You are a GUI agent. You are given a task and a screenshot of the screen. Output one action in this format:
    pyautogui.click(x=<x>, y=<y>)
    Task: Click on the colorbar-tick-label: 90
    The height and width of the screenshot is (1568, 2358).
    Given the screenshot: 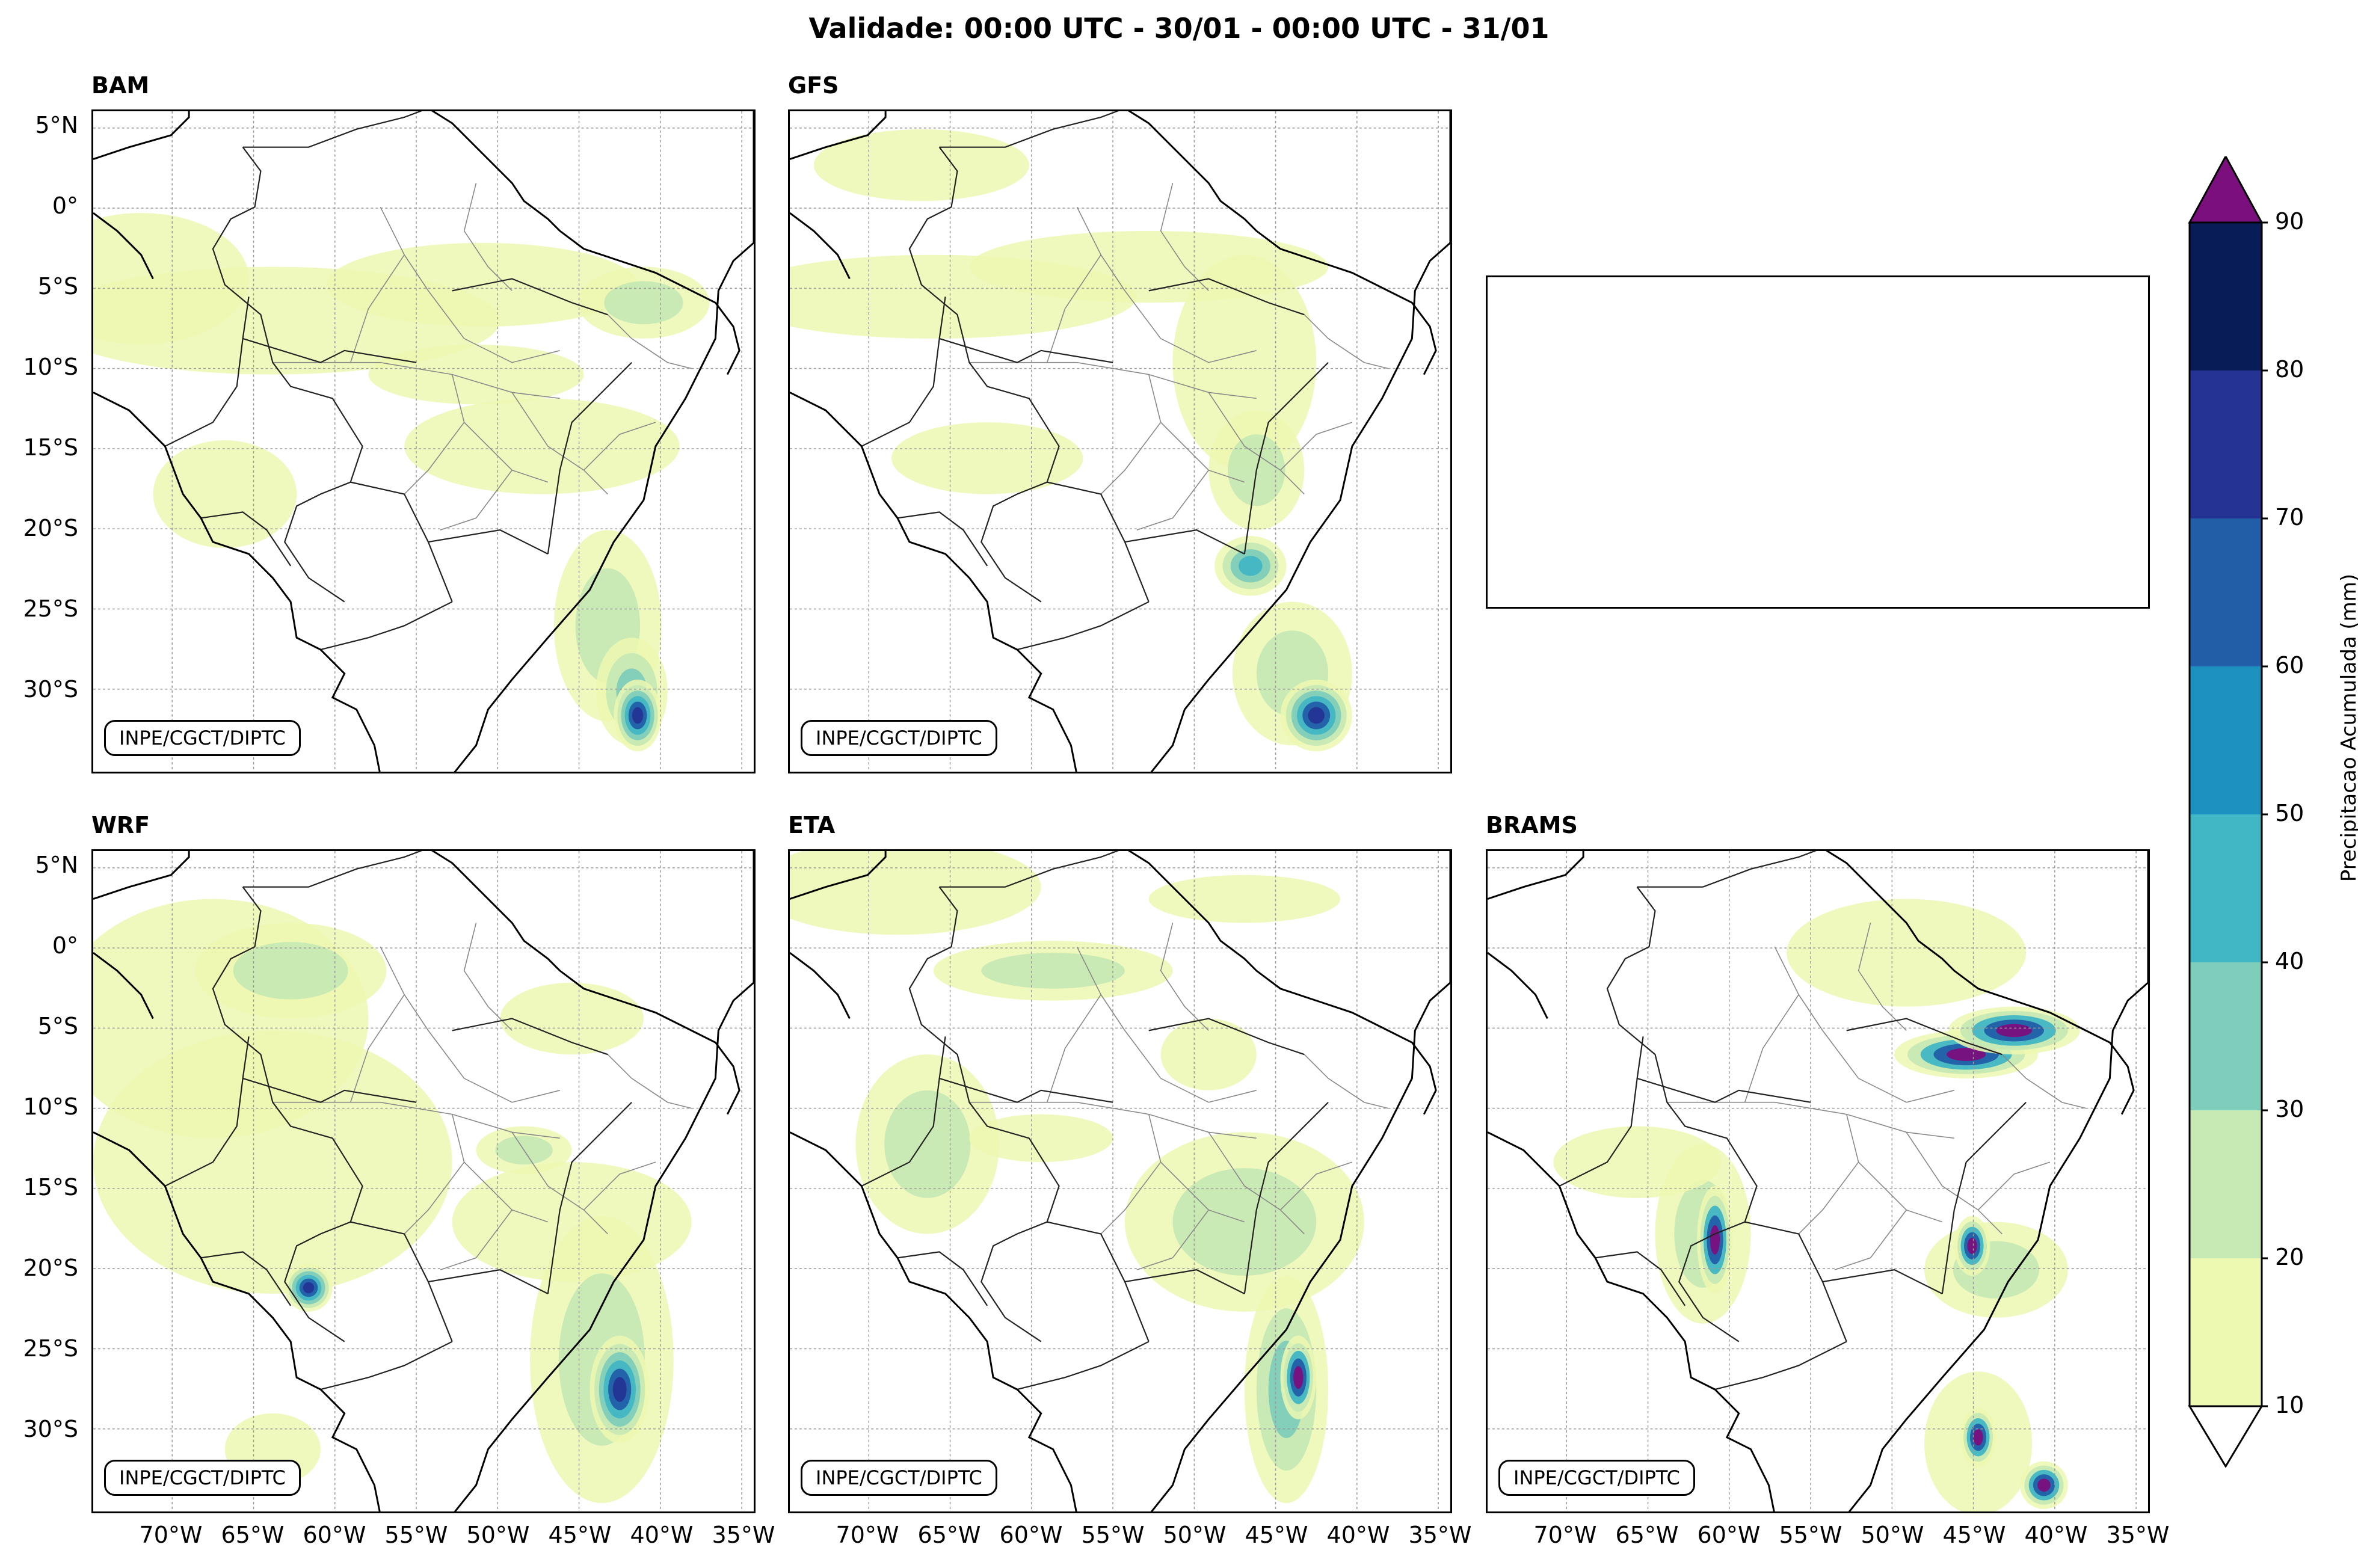 What is the action you would take?
    pyautogui.click(x=2289, y=221)
    